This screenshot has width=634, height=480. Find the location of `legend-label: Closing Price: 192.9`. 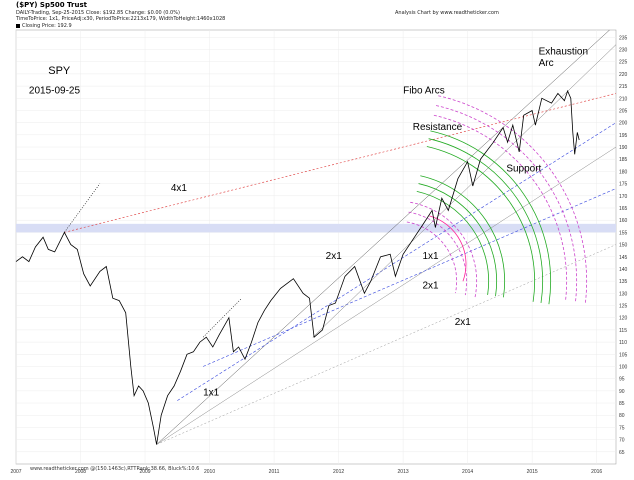

legend-label: Closing Price: 192.9 is located at coordinates (47, 26).